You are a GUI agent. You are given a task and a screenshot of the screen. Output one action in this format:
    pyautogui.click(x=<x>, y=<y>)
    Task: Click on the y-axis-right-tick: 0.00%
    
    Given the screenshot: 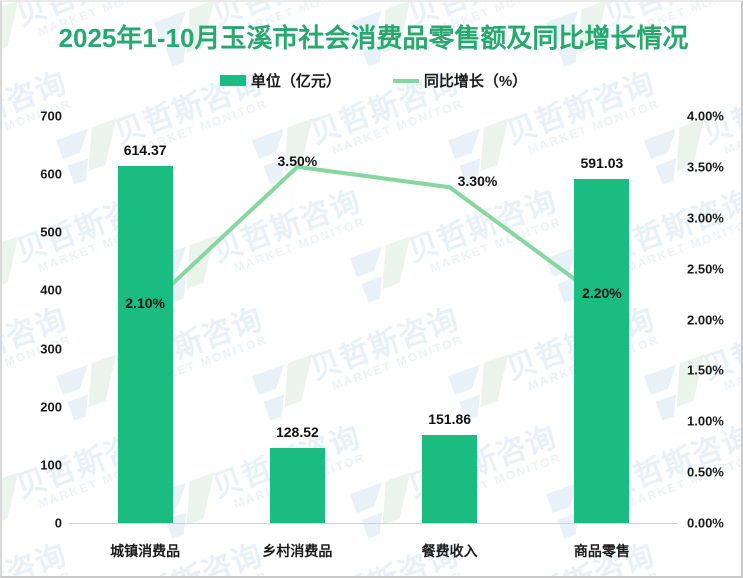 What is the action you would take?
    pyautogui.click(x=705, y=523)
    